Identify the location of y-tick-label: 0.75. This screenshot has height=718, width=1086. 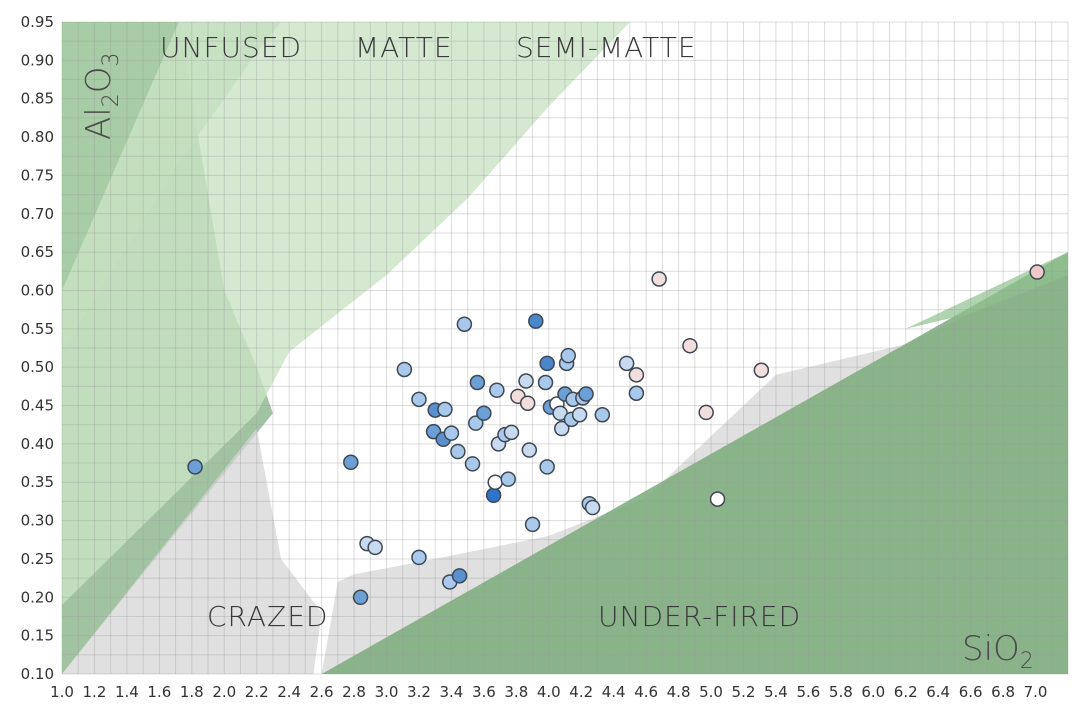
(37, 175).